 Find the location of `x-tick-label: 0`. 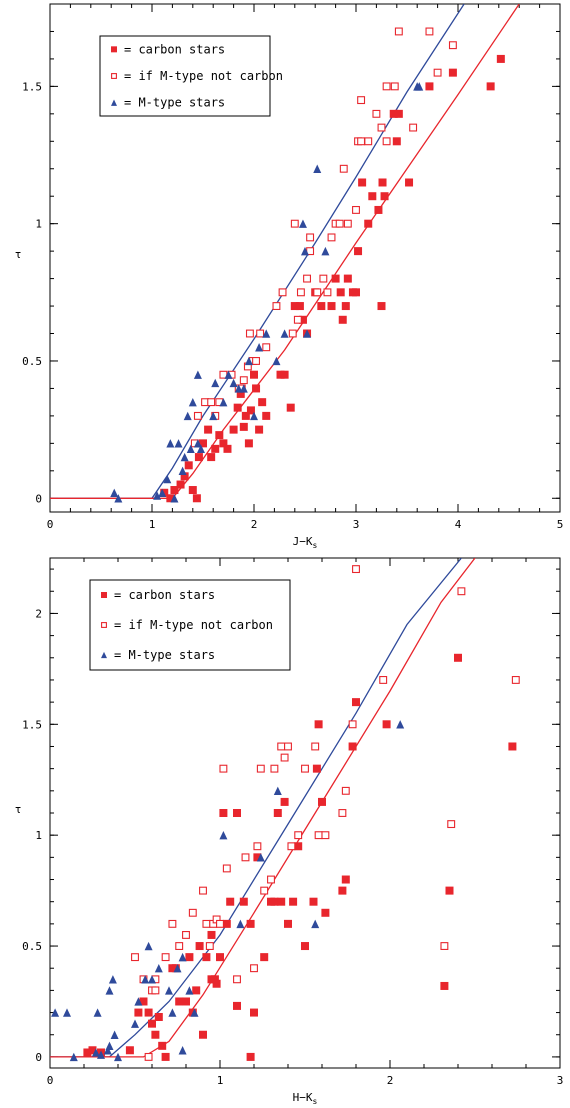

x-tick-label: 0 is located at coordinates (50, 524).